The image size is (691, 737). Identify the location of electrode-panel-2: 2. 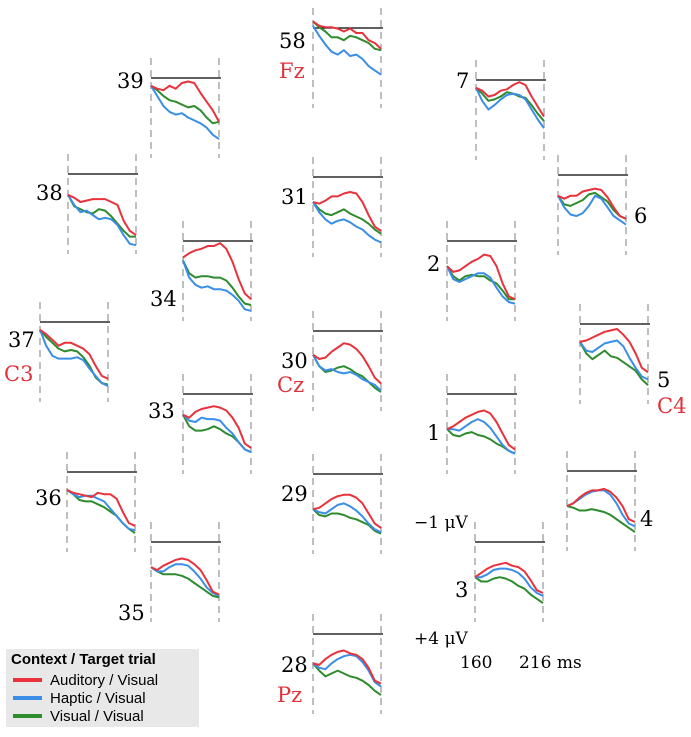
(472, 271).